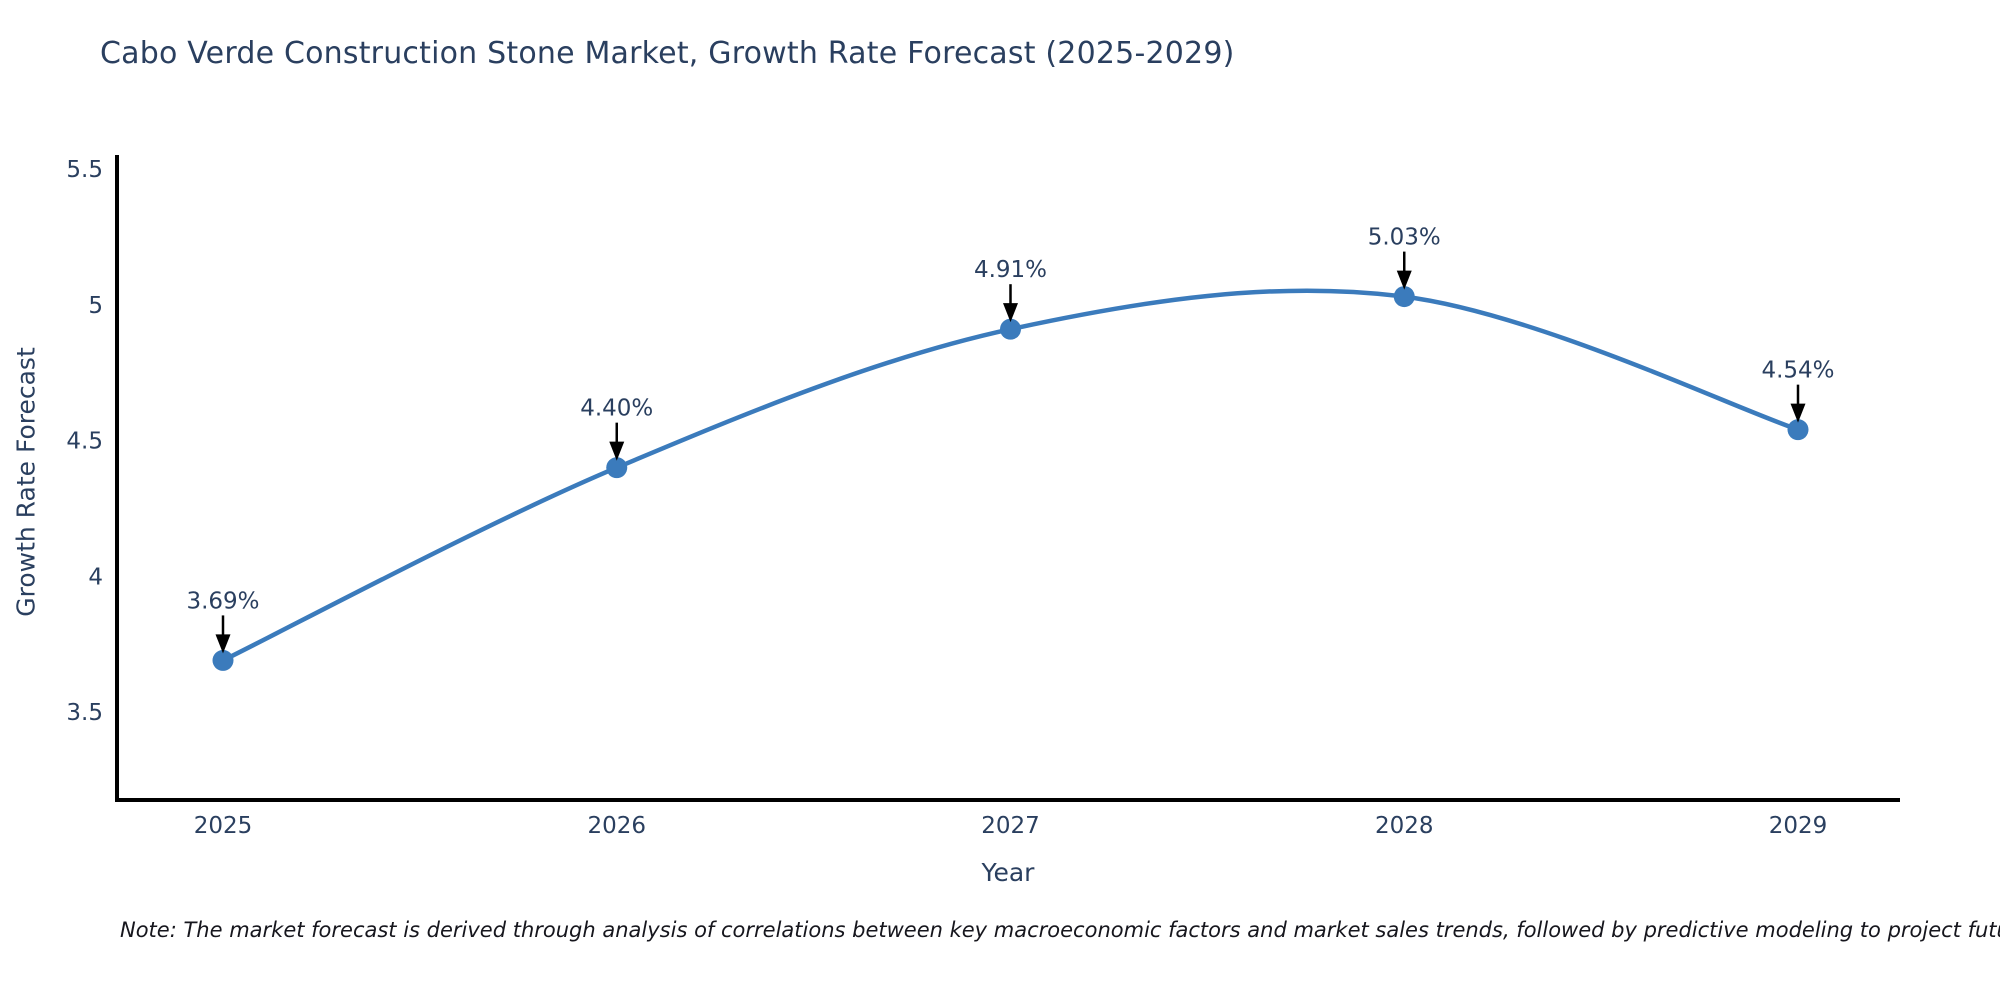 This screenshot has width=2000, height=1000. What do you see at coordinates (1010, 826) in the screenshot?
I see `x-tick-label: 2027` at bounding box center [1010, 826].